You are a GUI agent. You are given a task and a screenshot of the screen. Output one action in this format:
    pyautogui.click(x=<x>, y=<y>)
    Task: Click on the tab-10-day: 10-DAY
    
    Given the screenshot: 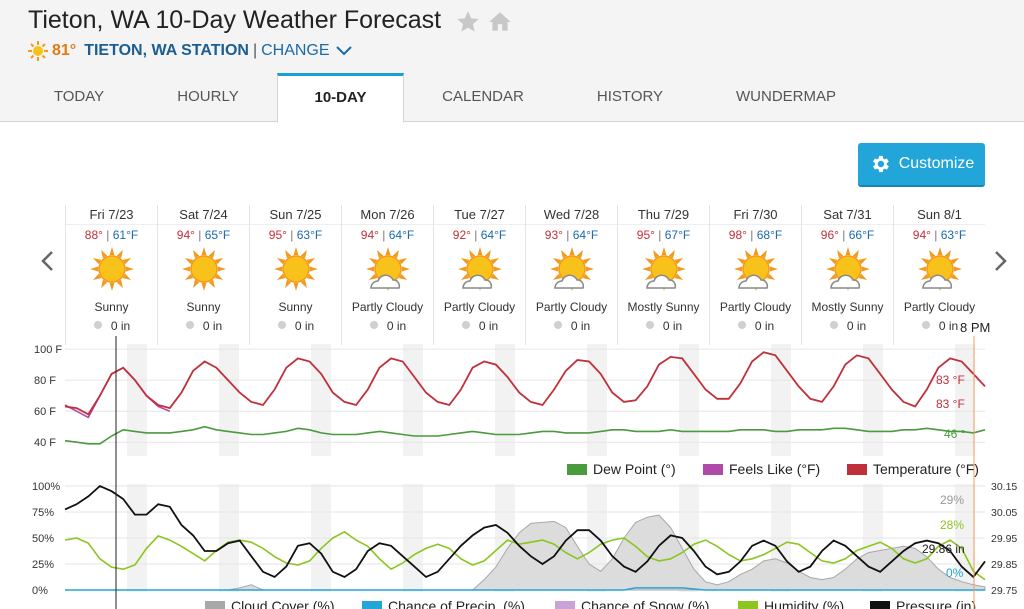 What is the action you would take?
    pyautogui.click(x=340, y=98)
    